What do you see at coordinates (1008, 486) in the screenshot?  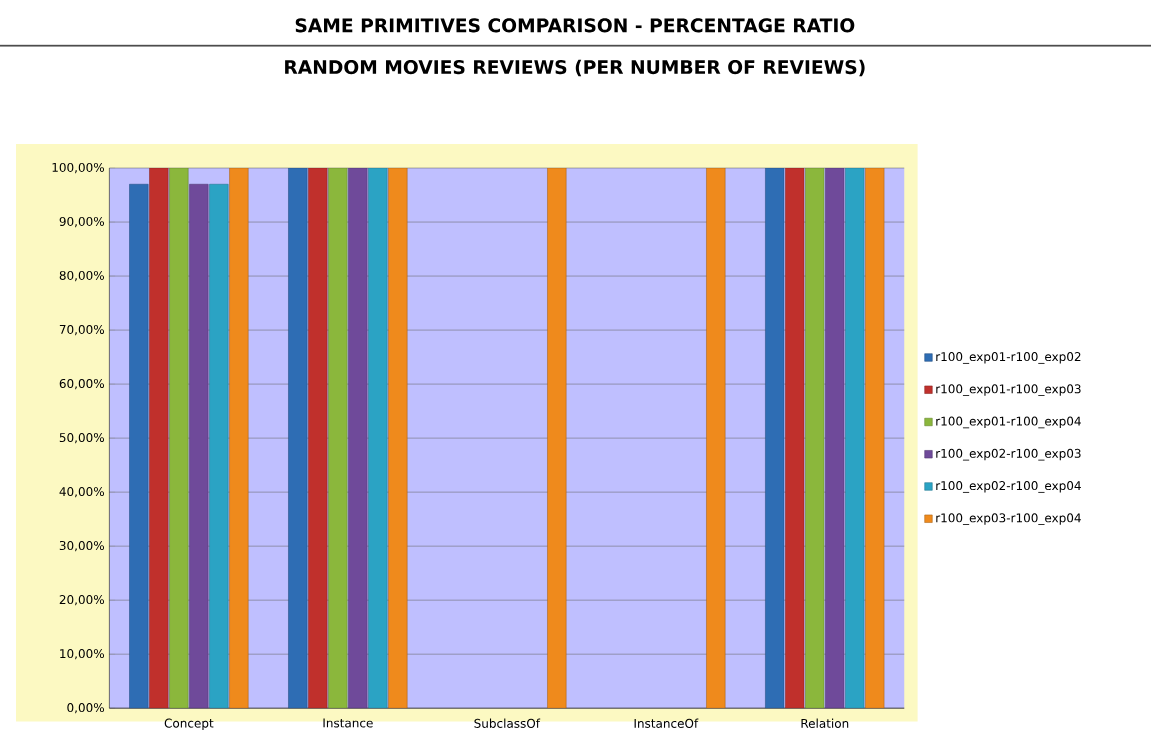 I see `legend-label: r100_exp02-r100_exp04` at bounding box center [1008, 486].